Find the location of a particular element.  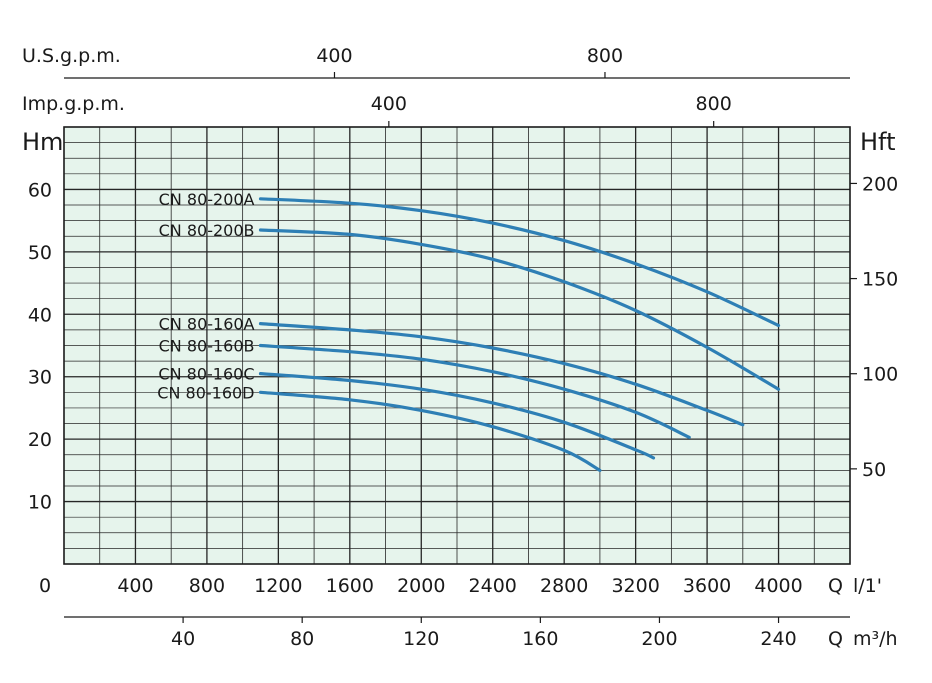

y-tick-label-ft: 50 is located at coordinates (874, 470).